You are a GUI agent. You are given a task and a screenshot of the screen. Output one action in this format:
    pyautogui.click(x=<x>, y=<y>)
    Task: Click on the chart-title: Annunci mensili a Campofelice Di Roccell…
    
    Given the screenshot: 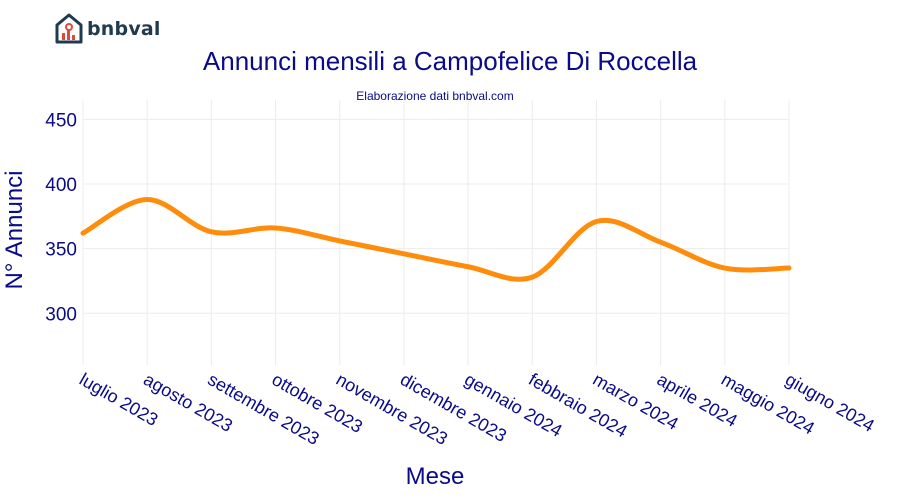 What is the action you would take?
    pyautogui.click(x=450, y=61)
    